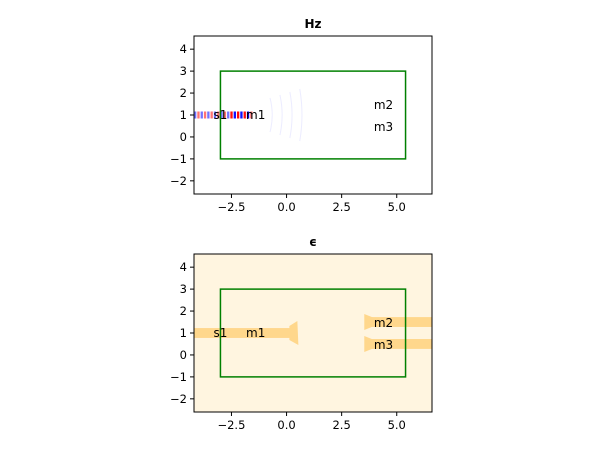  I want to click on hz-field-map, so click(248, 115).